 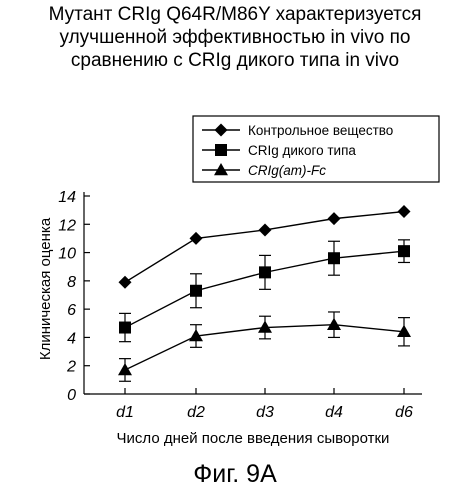 I want to click on figure-label: Фиг. 9A, so click(x=235, y=474).